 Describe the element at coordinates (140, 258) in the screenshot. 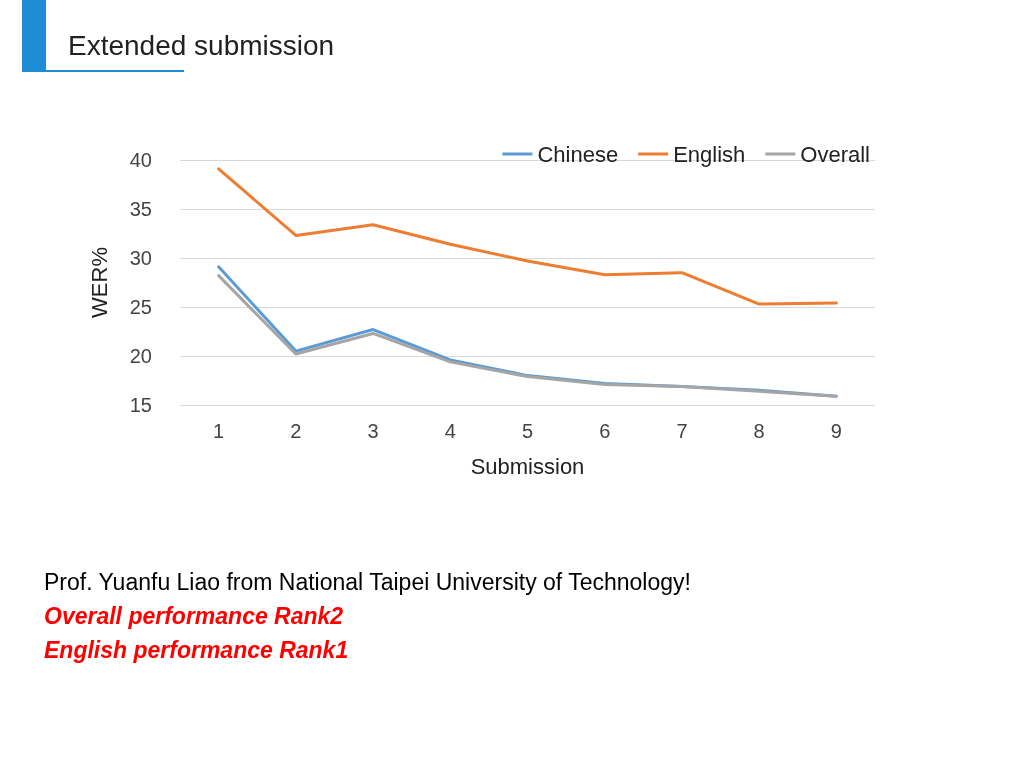

I see `y-tick-label: 30` at that location.